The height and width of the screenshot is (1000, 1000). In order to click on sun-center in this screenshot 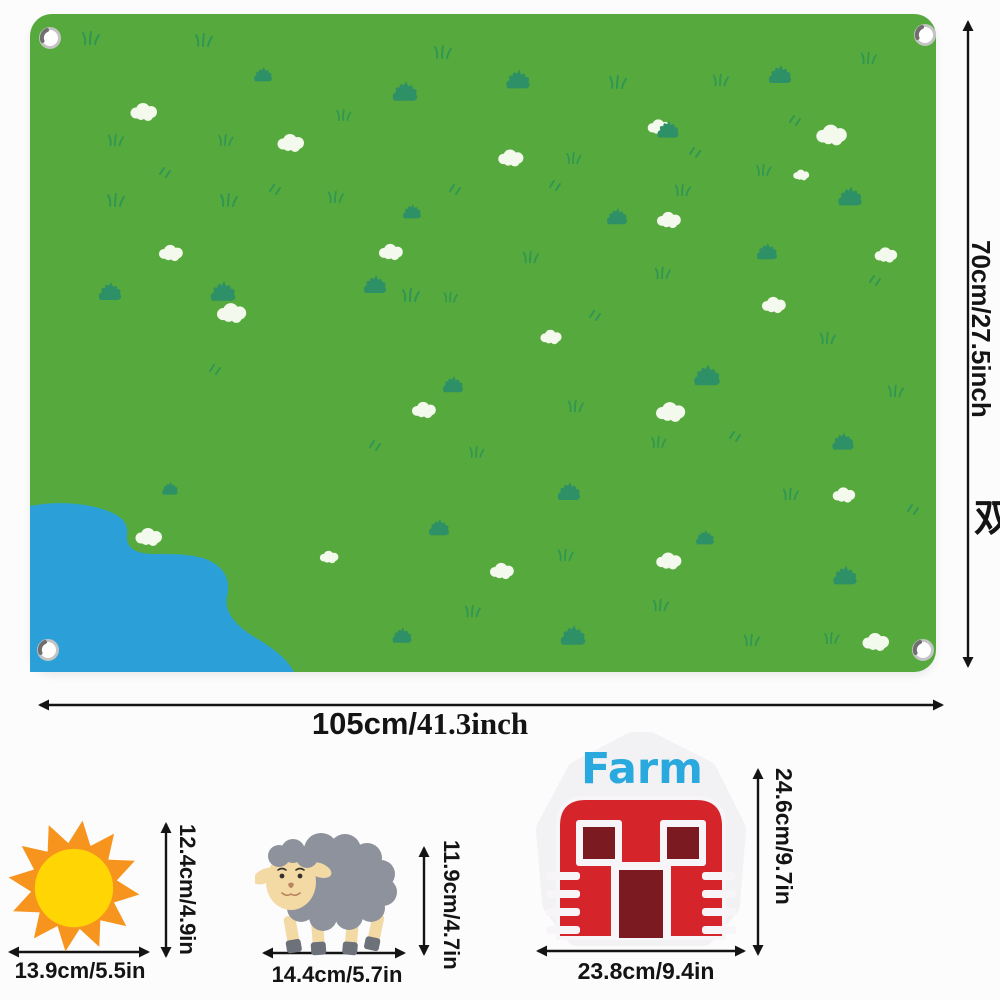, I will do `click(74, 888)`.